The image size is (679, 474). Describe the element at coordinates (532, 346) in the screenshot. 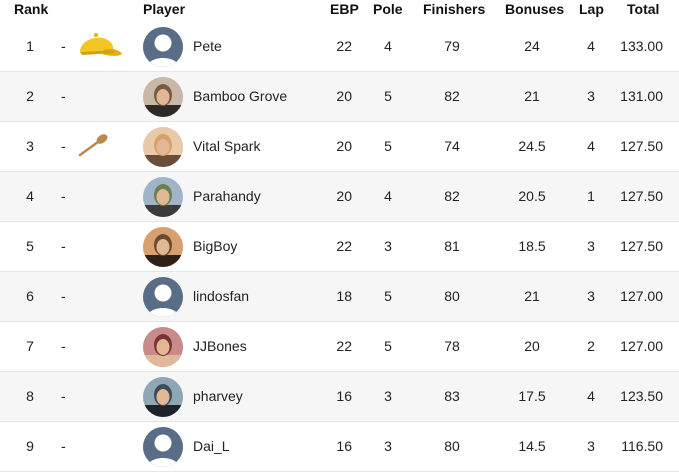

I see `bonuses-cell: 20` at that location.